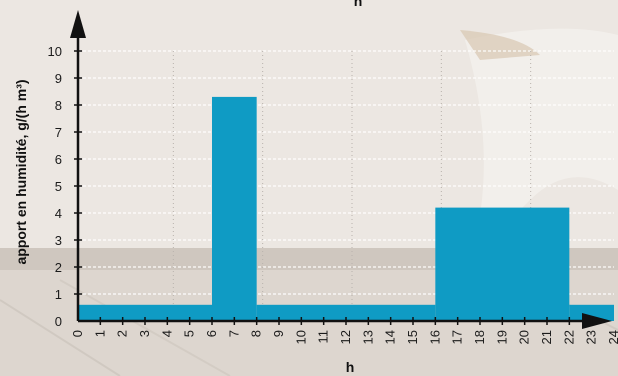  Describe the element at coordinates (58, 240) in the screenshot. I see `y-tick-label: 3` at that location.